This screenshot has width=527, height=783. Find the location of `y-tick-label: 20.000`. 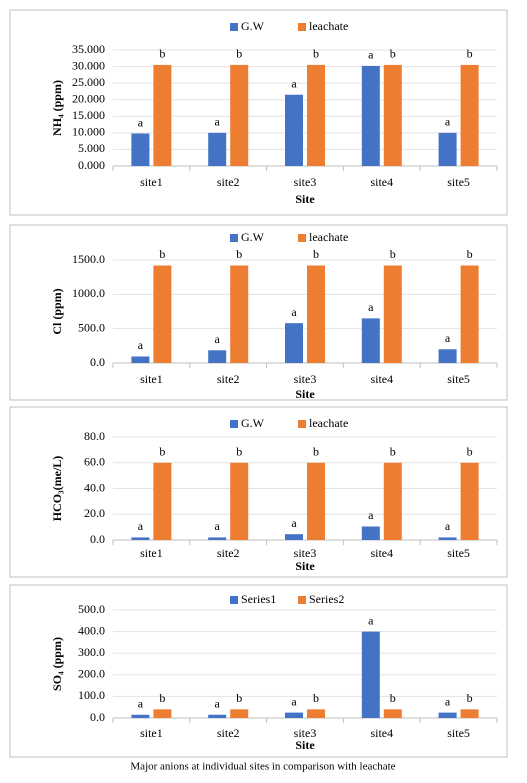

y-tick-label: 20.000 is located at coordinates (88, 98).